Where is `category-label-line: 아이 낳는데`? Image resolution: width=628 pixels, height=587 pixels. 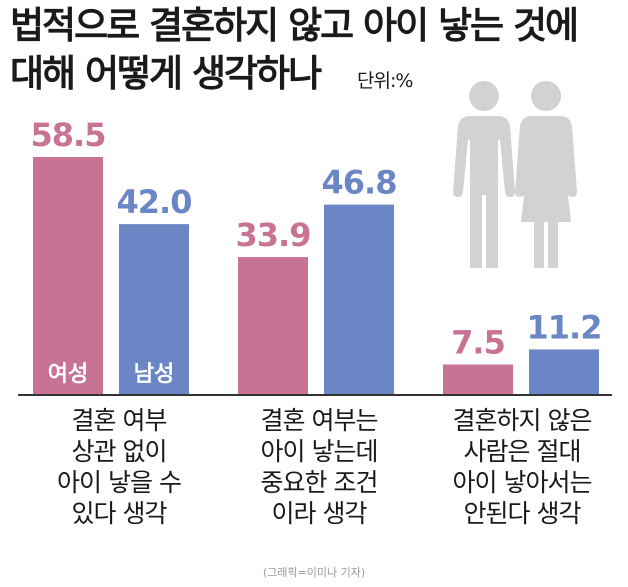
category-label-line: 아이 낳는데 is located at coordinates (319, 451).